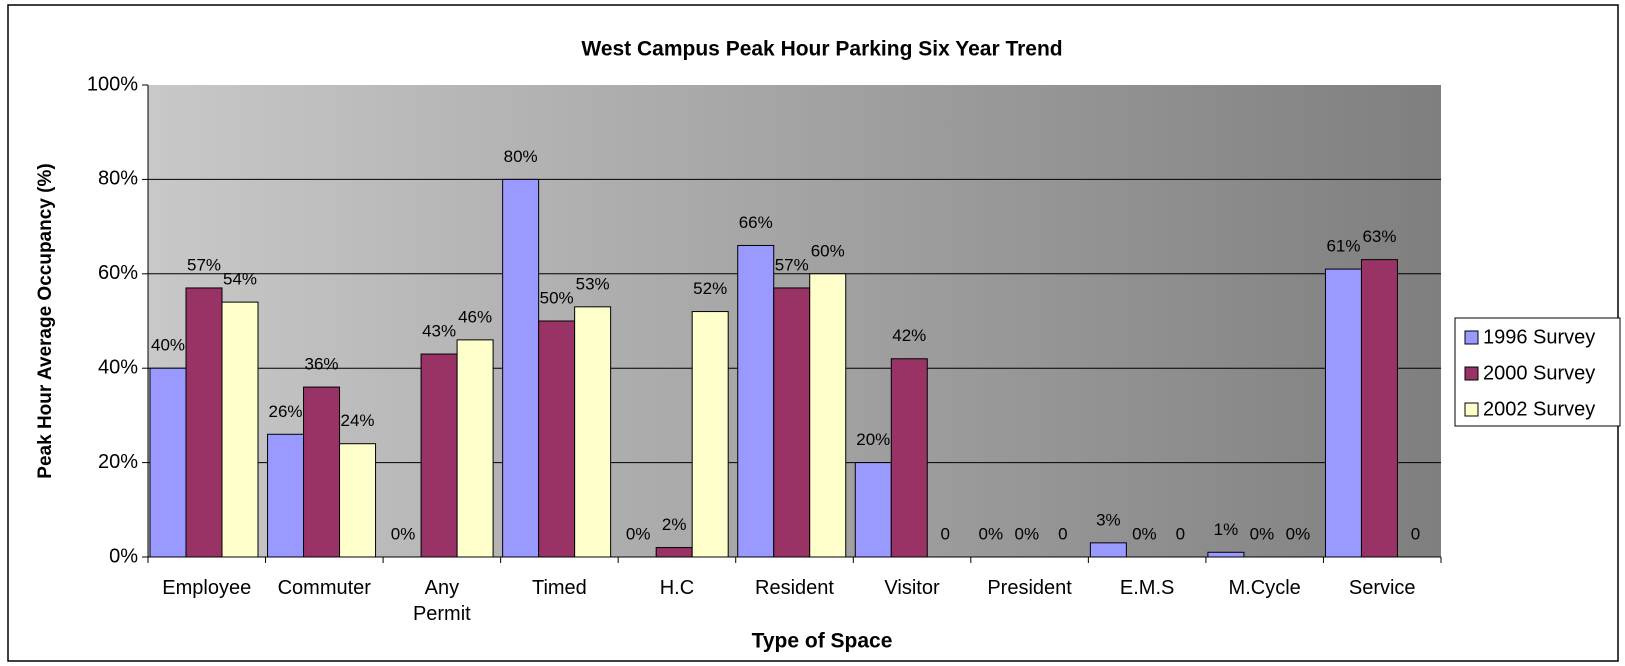 This screenshot has width=1625, height=666. I want to click on data-label: 43%, so click(439, 331).